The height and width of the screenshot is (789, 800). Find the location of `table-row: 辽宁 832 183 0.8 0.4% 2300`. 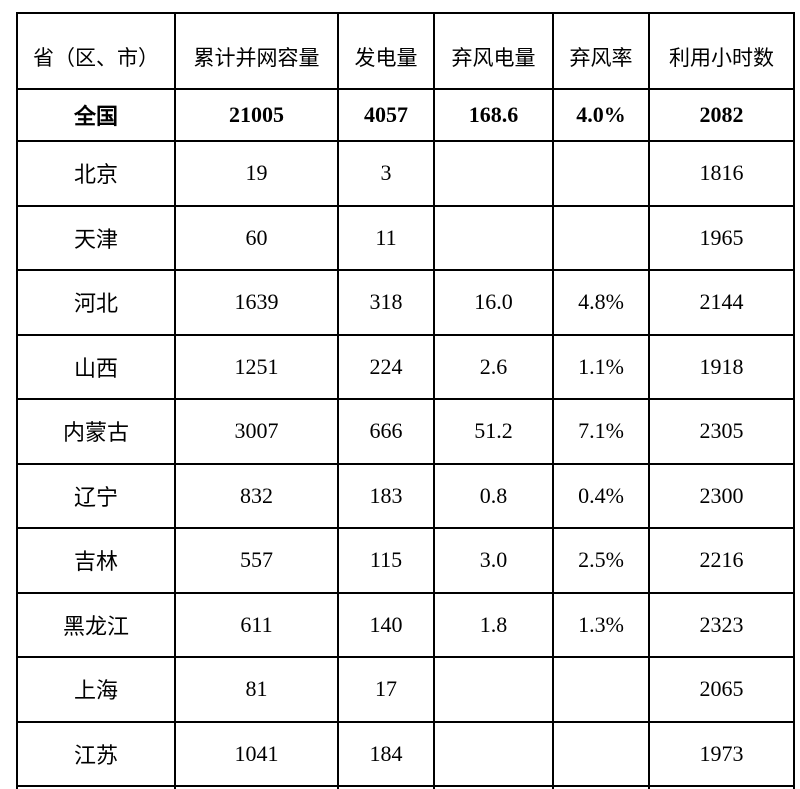

table-row: 辽宁 832 183 0.8 0.4% 2300 is located at coordinates (405, 495).